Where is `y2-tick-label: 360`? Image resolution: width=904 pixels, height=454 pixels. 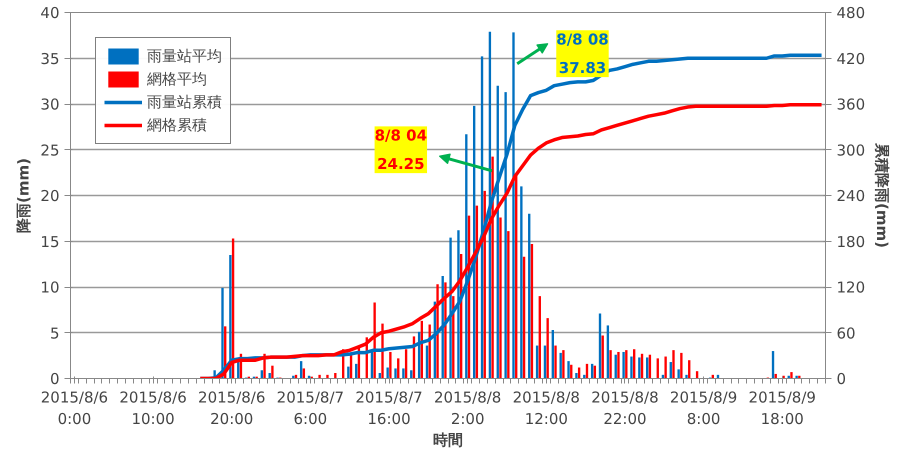
y2-tick-label: 360 is located at coordinates (851, 105).